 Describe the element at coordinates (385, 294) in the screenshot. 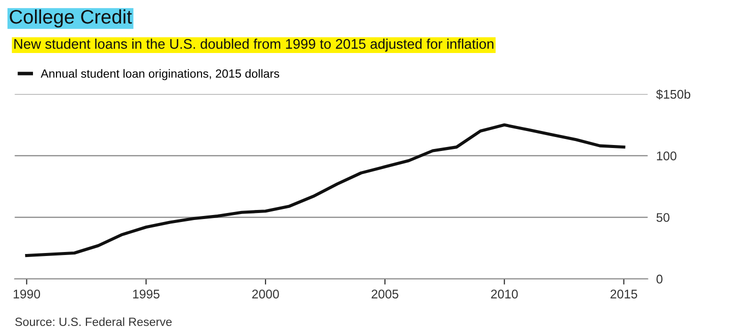

I see `x-tick-label: 2005` at that location.